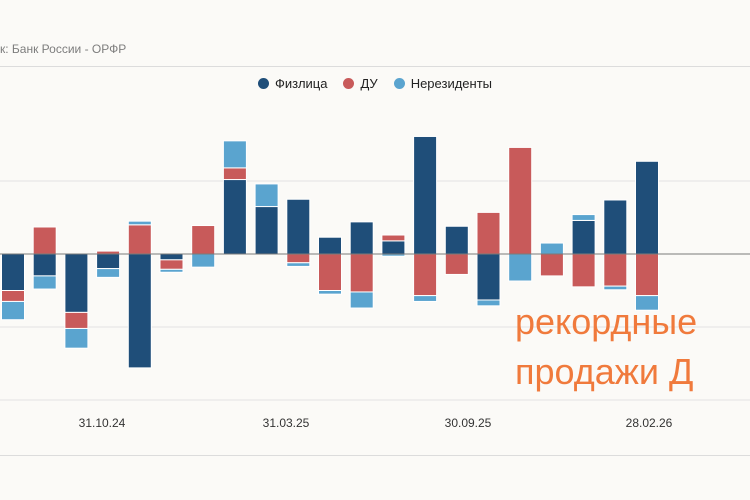 Image resolution: width=750 pixels, height=500 pixels. I want to click on divider-top, so click(375, 66).